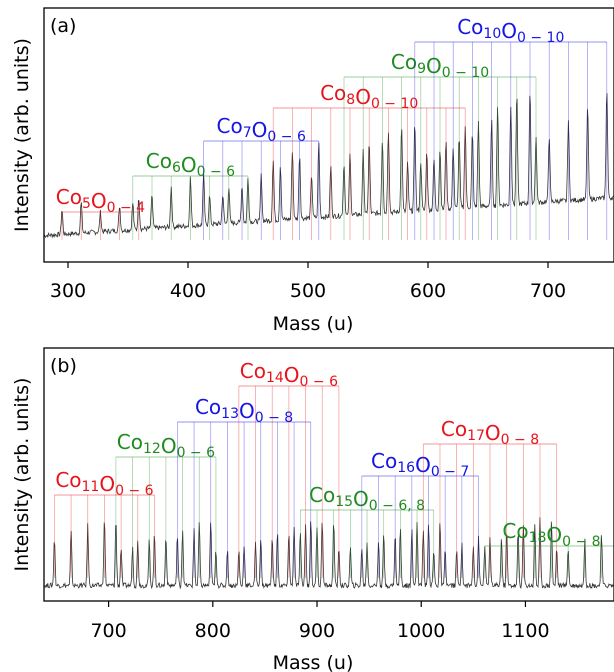 This screenshot has height=672, width=614. Describe the element at coordinates (289, 374) in the screenshot. I see `group-label: Co14O0 − 6` at that location.